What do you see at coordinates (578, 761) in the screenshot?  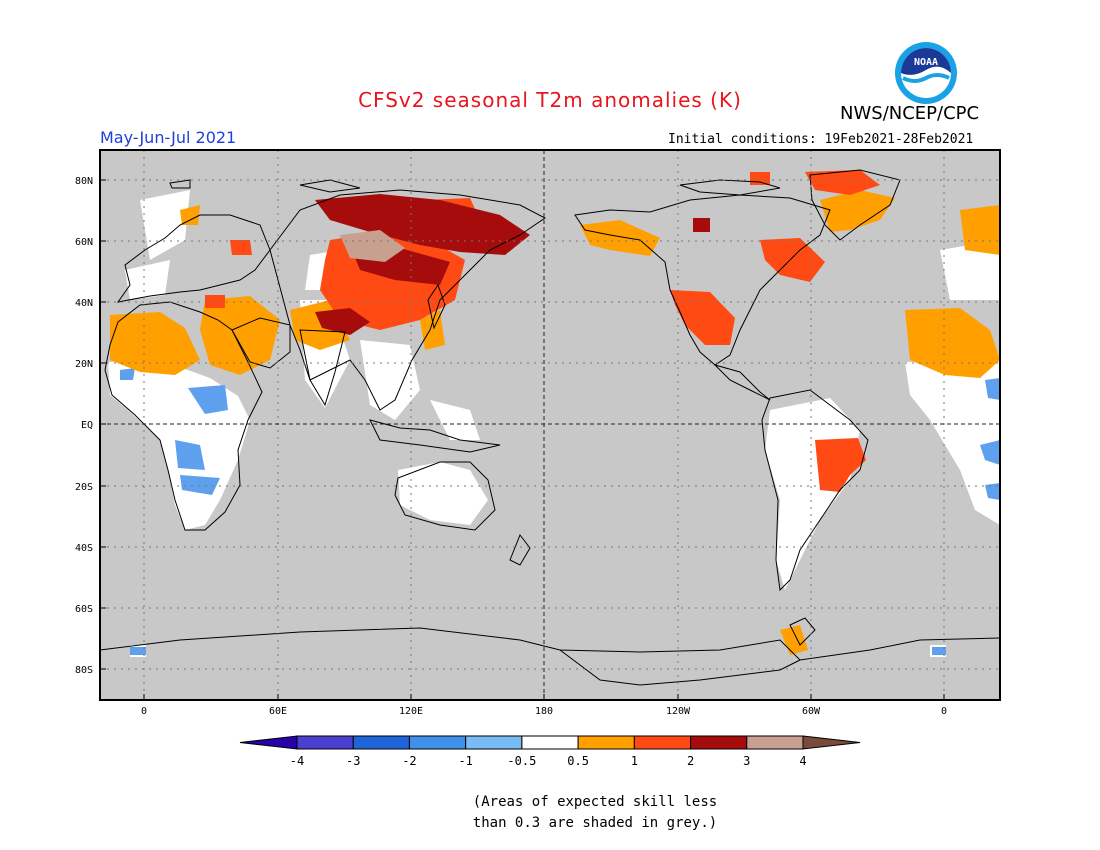 I see `legend-label: 0.5` at bounding box center [578, 761].